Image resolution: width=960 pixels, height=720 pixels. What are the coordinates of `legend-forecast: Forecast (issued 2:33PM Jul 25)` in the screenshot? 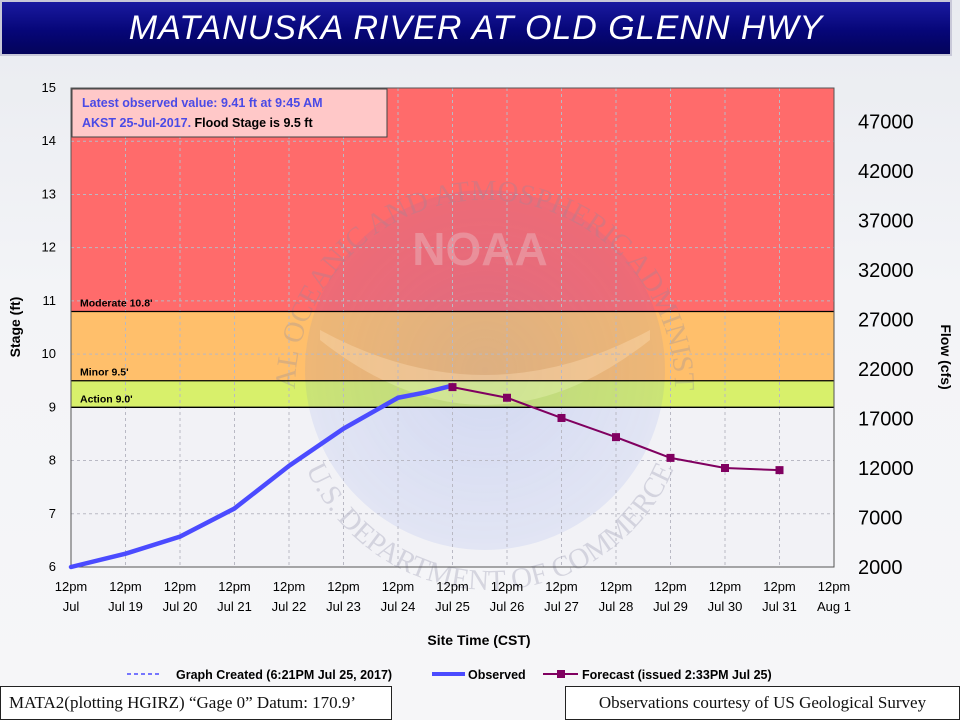 It's located at (677, 675).